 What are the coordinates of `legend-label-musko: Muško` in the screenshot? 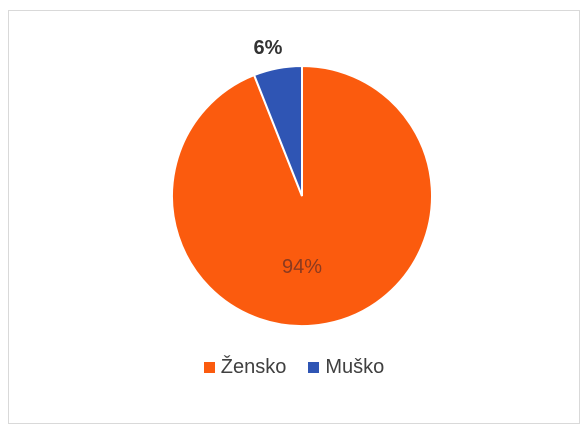 It's located at (355, 367).